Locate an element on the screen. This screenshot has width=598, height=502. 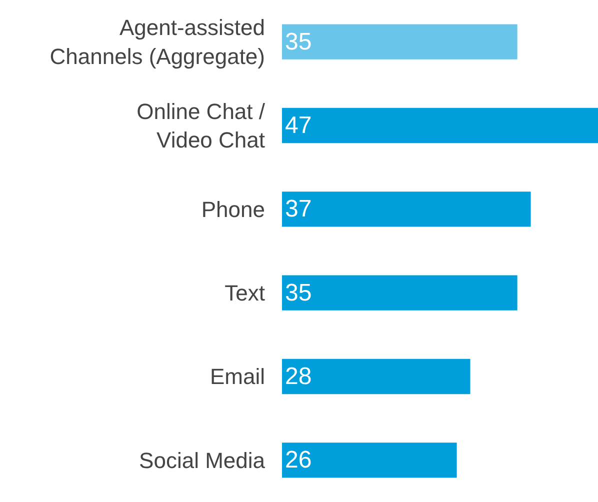
y-tick-label: Social Media is located at coordinates (202, 460).